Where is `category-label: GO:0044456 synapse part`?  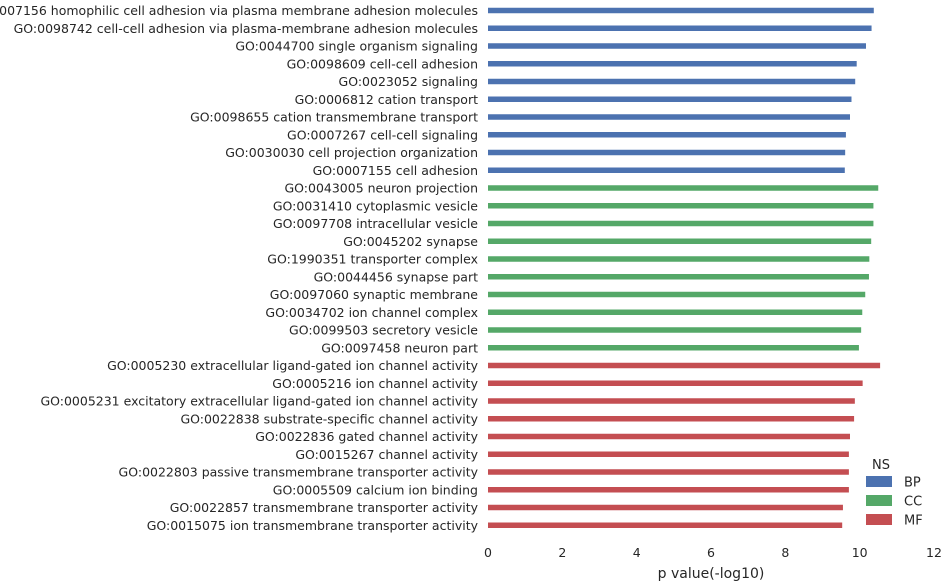
category-label: GO:0044456 synapse part is located at coordinates (396, 276).